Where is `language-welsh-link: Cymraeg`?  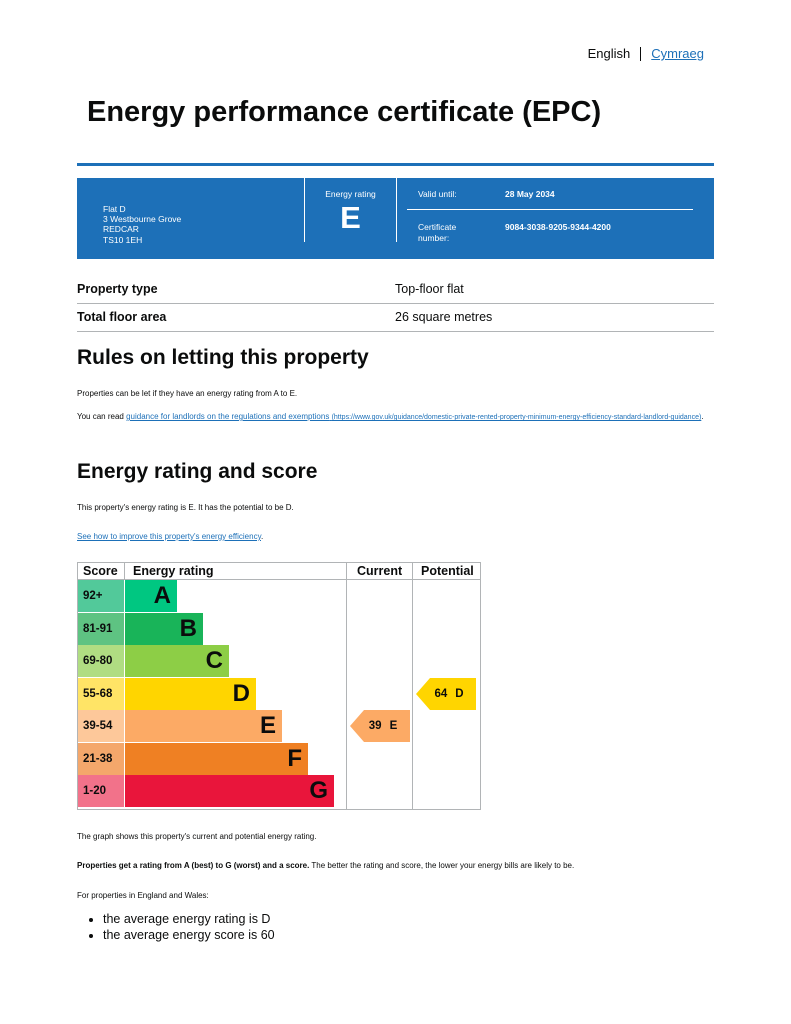
language-welsh-link: Cymraeg is located at coordinates (677, 53).